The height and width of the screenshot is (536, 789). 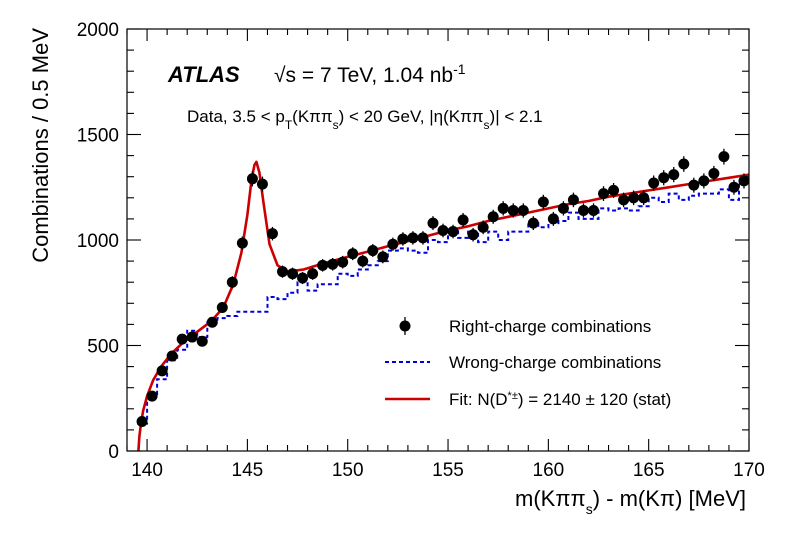 What do you see at coordinates (248, 470) in the screenshot?
I see `x-tick-label: 145` at bounding box center [248, 470].